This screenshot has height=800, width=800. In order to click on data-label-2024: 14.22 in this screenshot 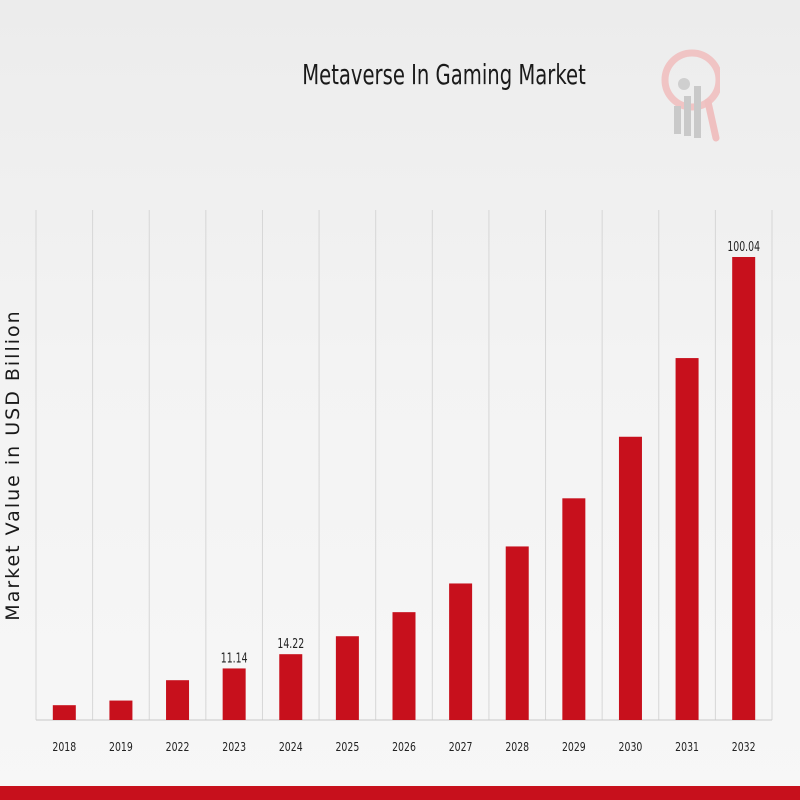, I will do `click(290, 644)`.